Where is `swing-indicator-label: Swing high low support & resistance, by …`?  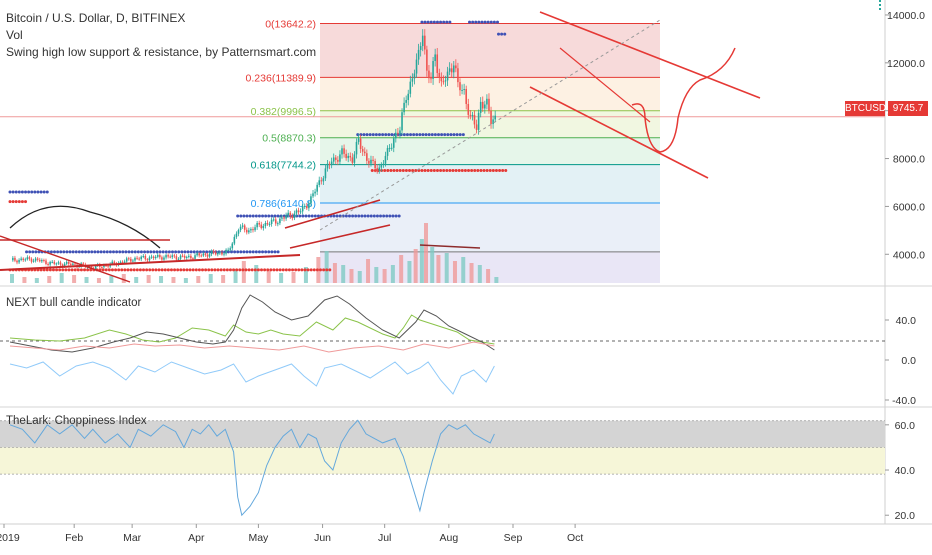
swing-indicator-label: Swing high low support & resistance, by … is located at coordinates (161, 52).